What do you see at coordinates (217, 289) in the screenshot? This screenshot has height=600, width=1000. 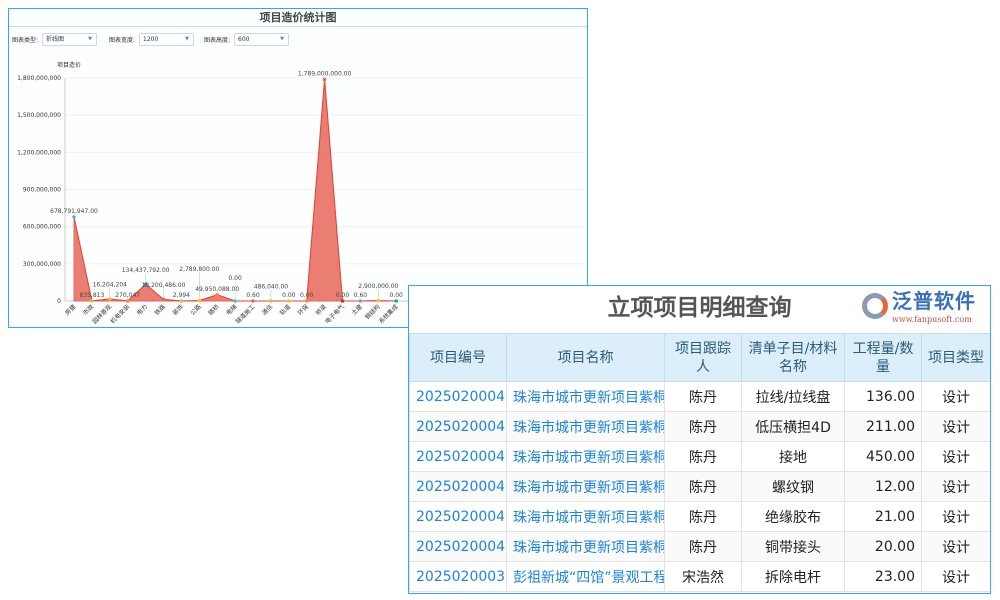 I see `data-label: 49,950,088.00` at bounding box center [217, 289].